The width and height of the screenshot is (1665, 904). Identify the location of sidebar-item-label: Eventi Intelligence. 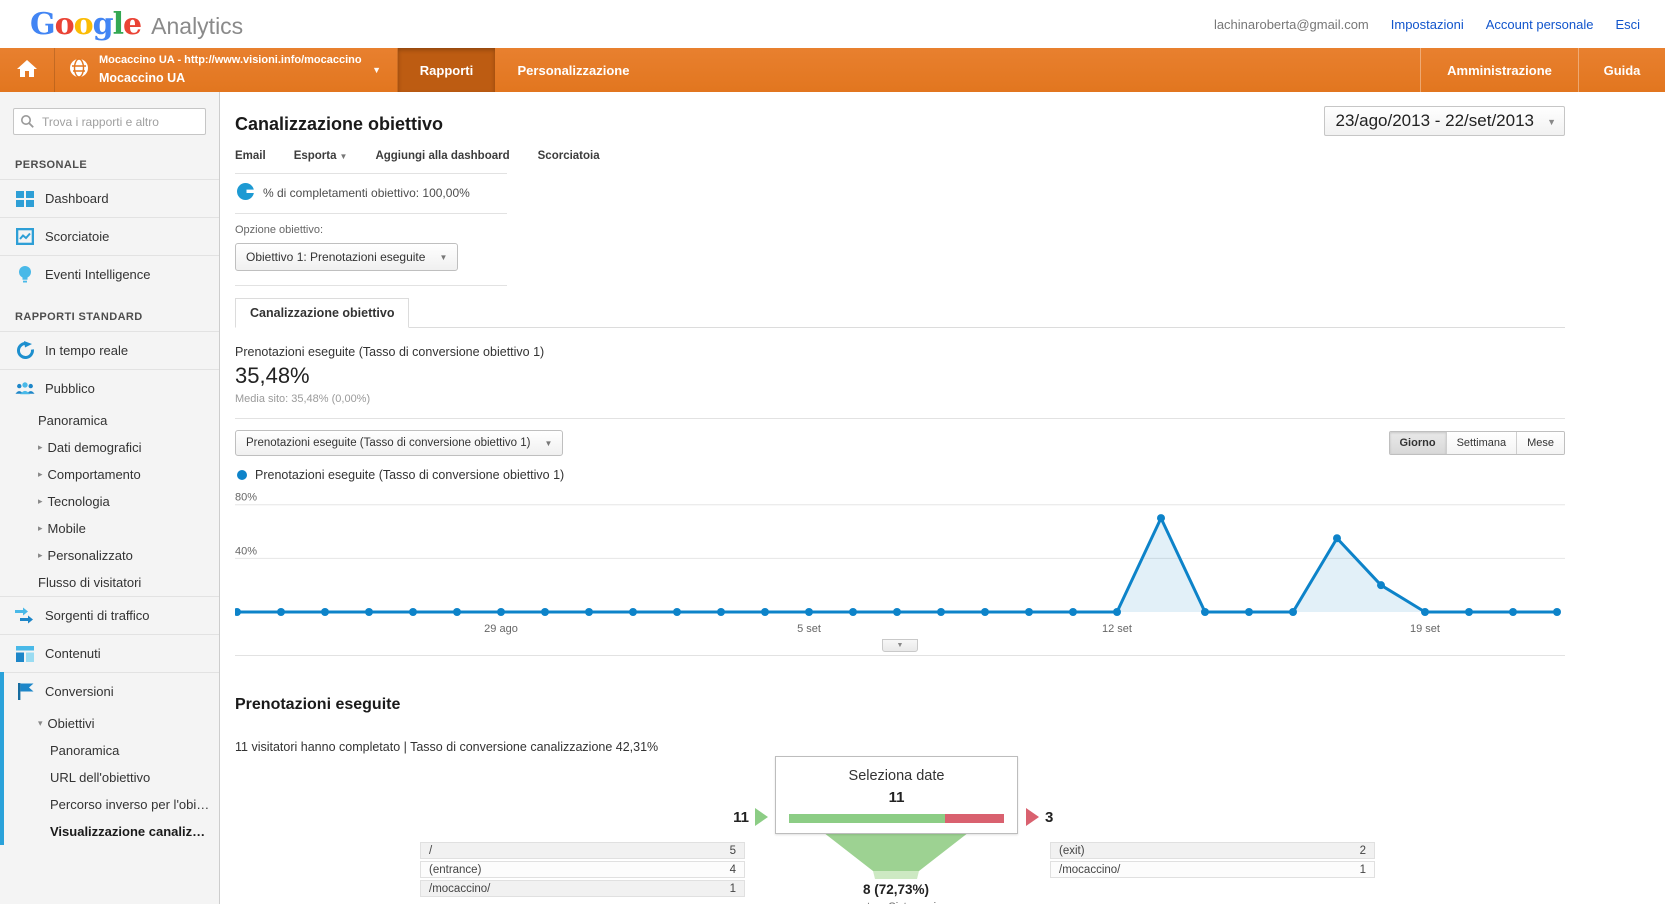
(98, 274).